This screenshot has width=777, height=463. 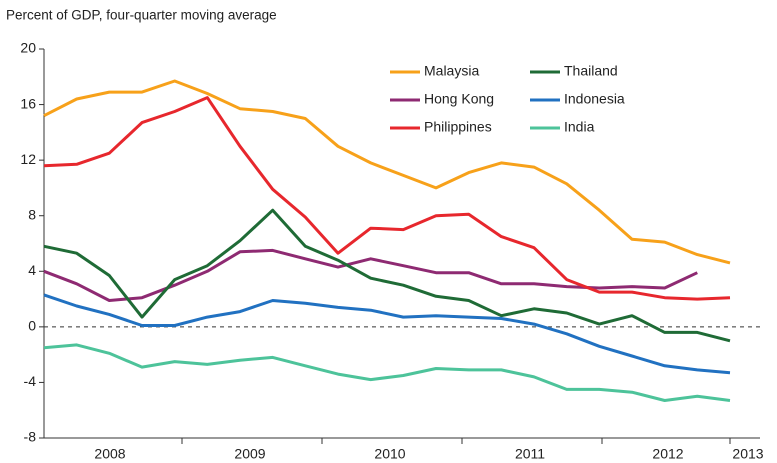 I want to click on y-tick-label: 8, so click(x=32, y=214).